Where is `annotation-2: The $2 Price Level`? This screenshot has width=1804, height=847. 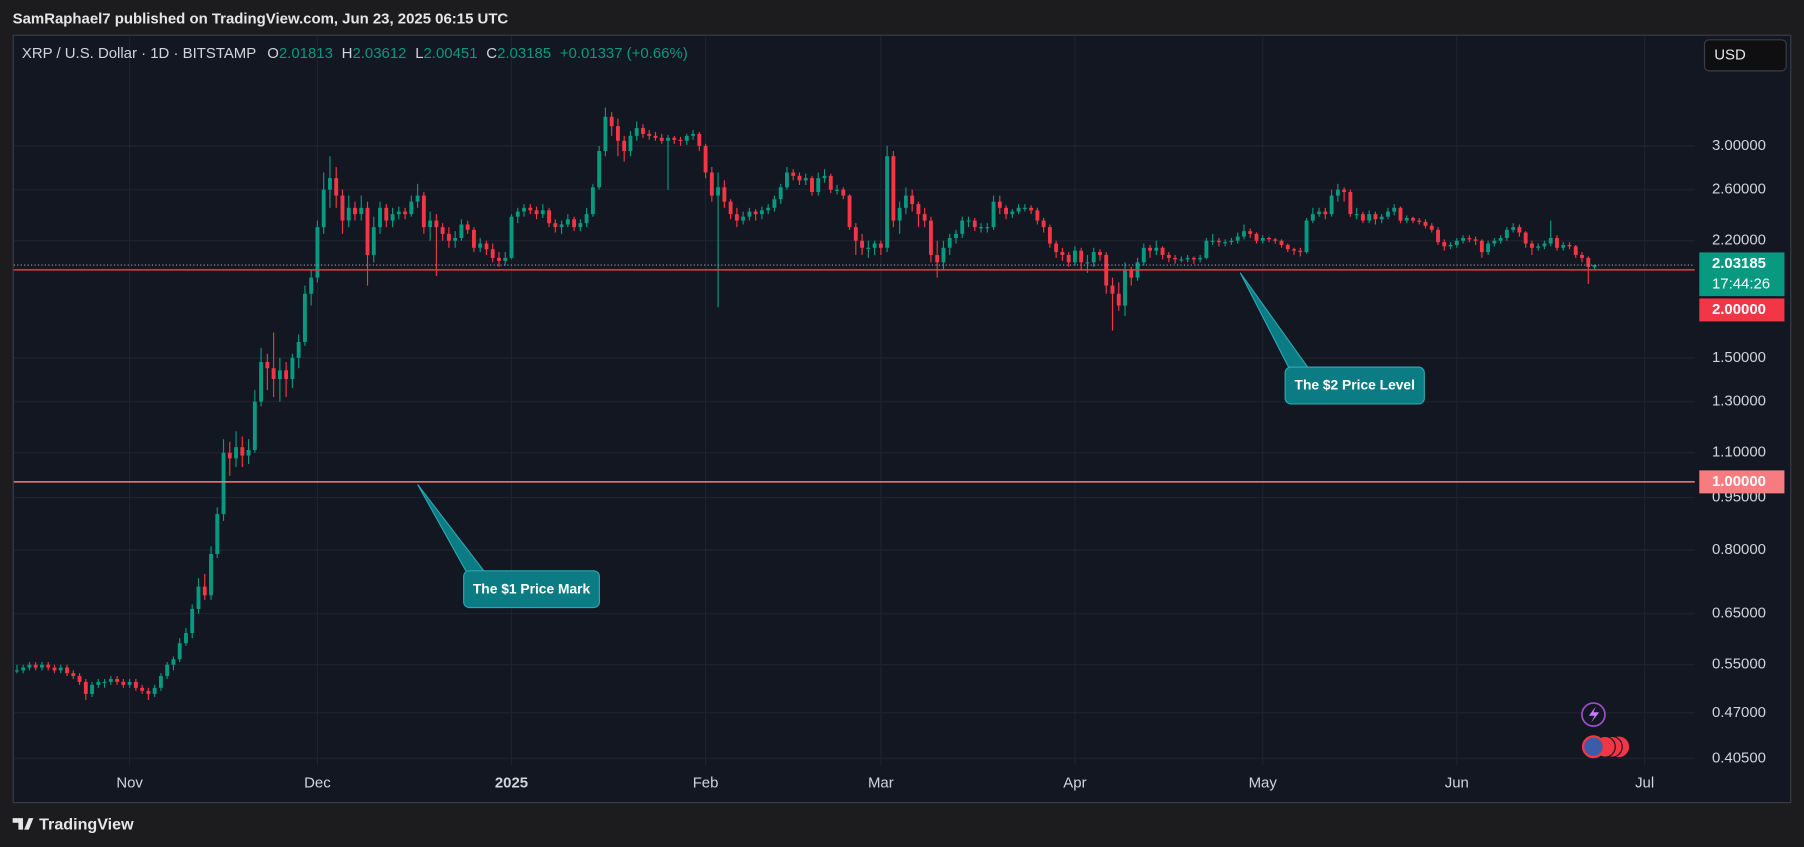 annotation-2: The $2 Price Level is located at coordinates (1332, 338).